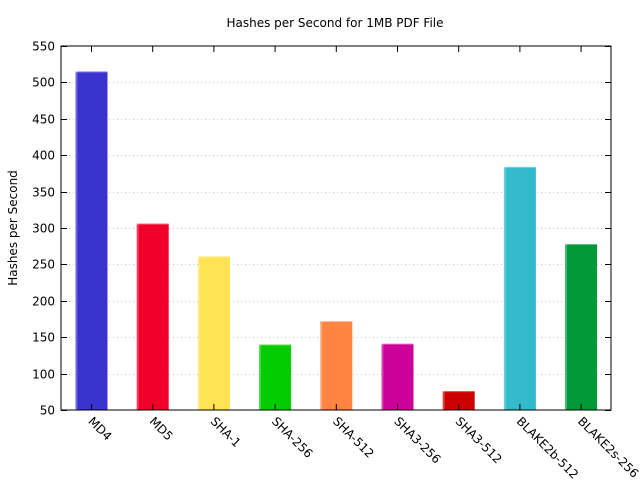 The image size is (640, 480). What do you see at coordinates (43, 375) in the screenshot?
I see `y-tick-label: 100` at bounding box center [43, 375].